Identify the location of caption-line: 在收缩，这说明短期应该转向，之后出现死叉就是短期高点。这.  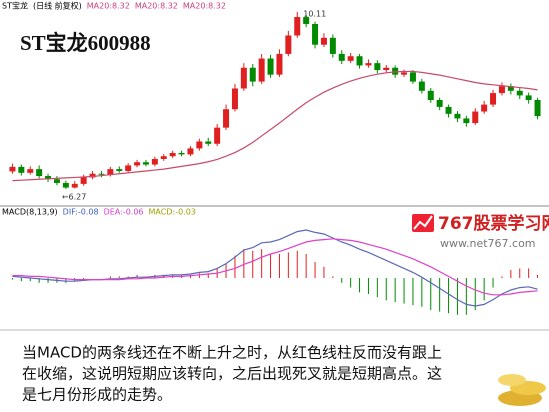
(232, 374).